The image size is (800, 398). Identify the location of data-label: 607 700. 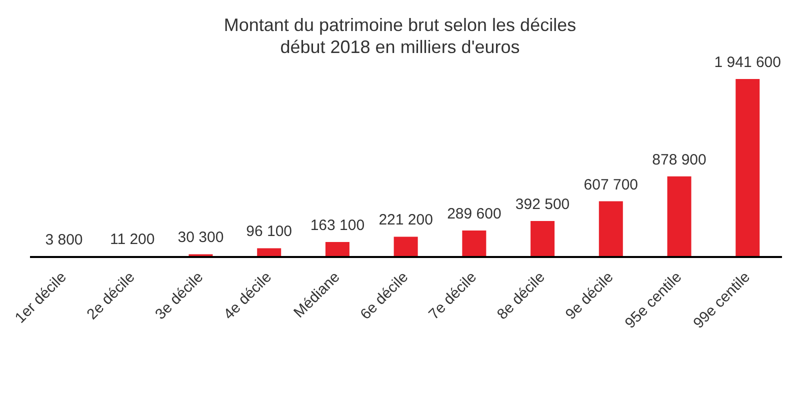
(611, 185).